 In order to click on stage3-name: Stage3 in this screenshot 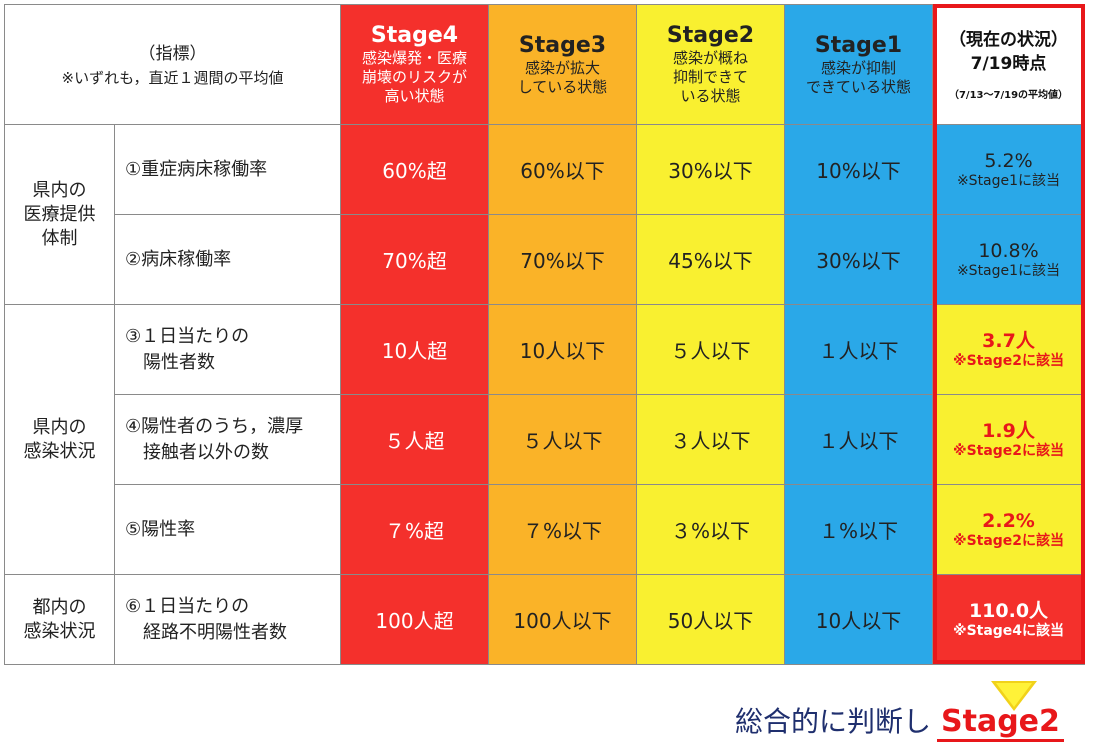, I will do `click(562, 45)`.